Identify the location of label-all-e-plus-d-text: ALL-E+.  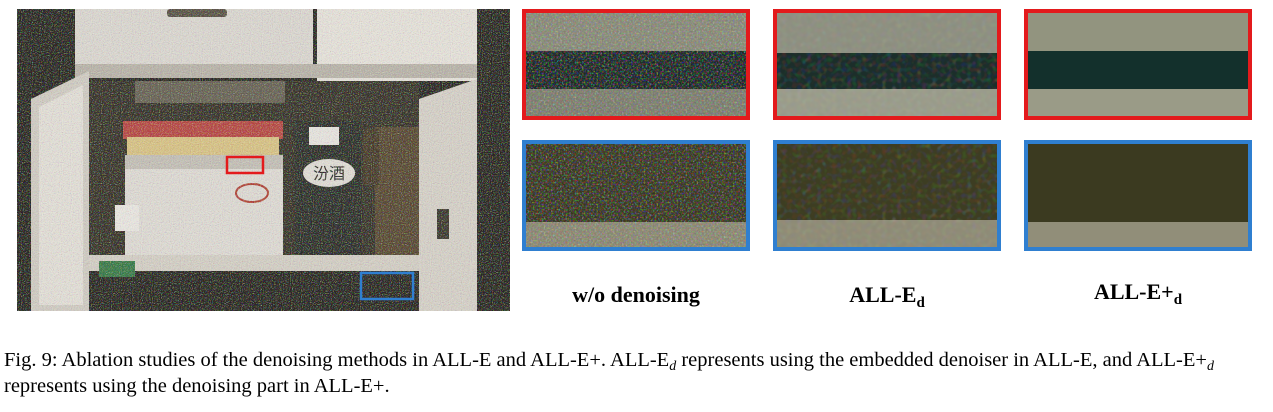
(1133, 291).